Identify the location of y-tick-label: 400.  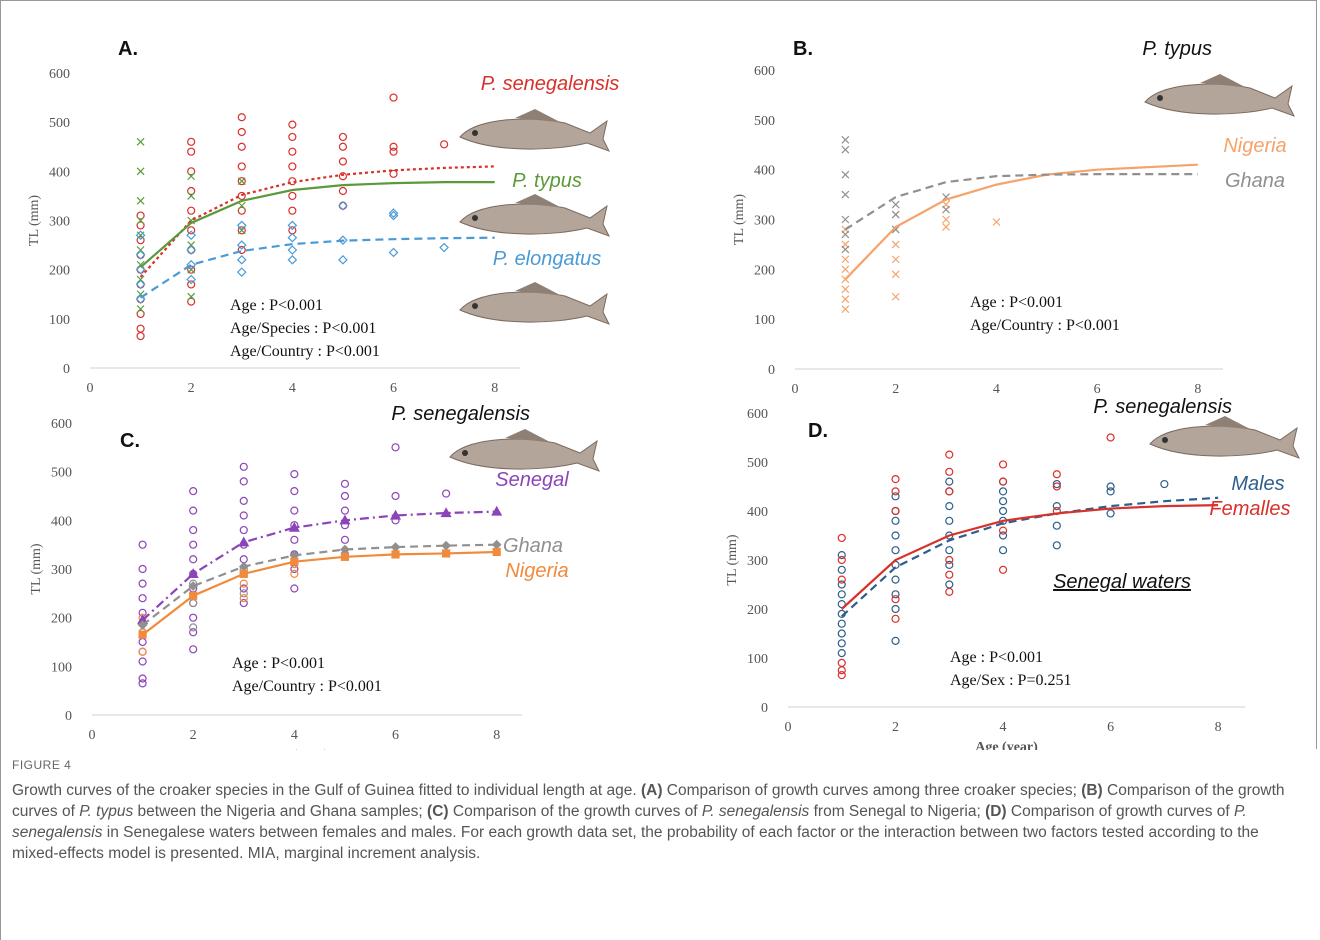
(61, 521).